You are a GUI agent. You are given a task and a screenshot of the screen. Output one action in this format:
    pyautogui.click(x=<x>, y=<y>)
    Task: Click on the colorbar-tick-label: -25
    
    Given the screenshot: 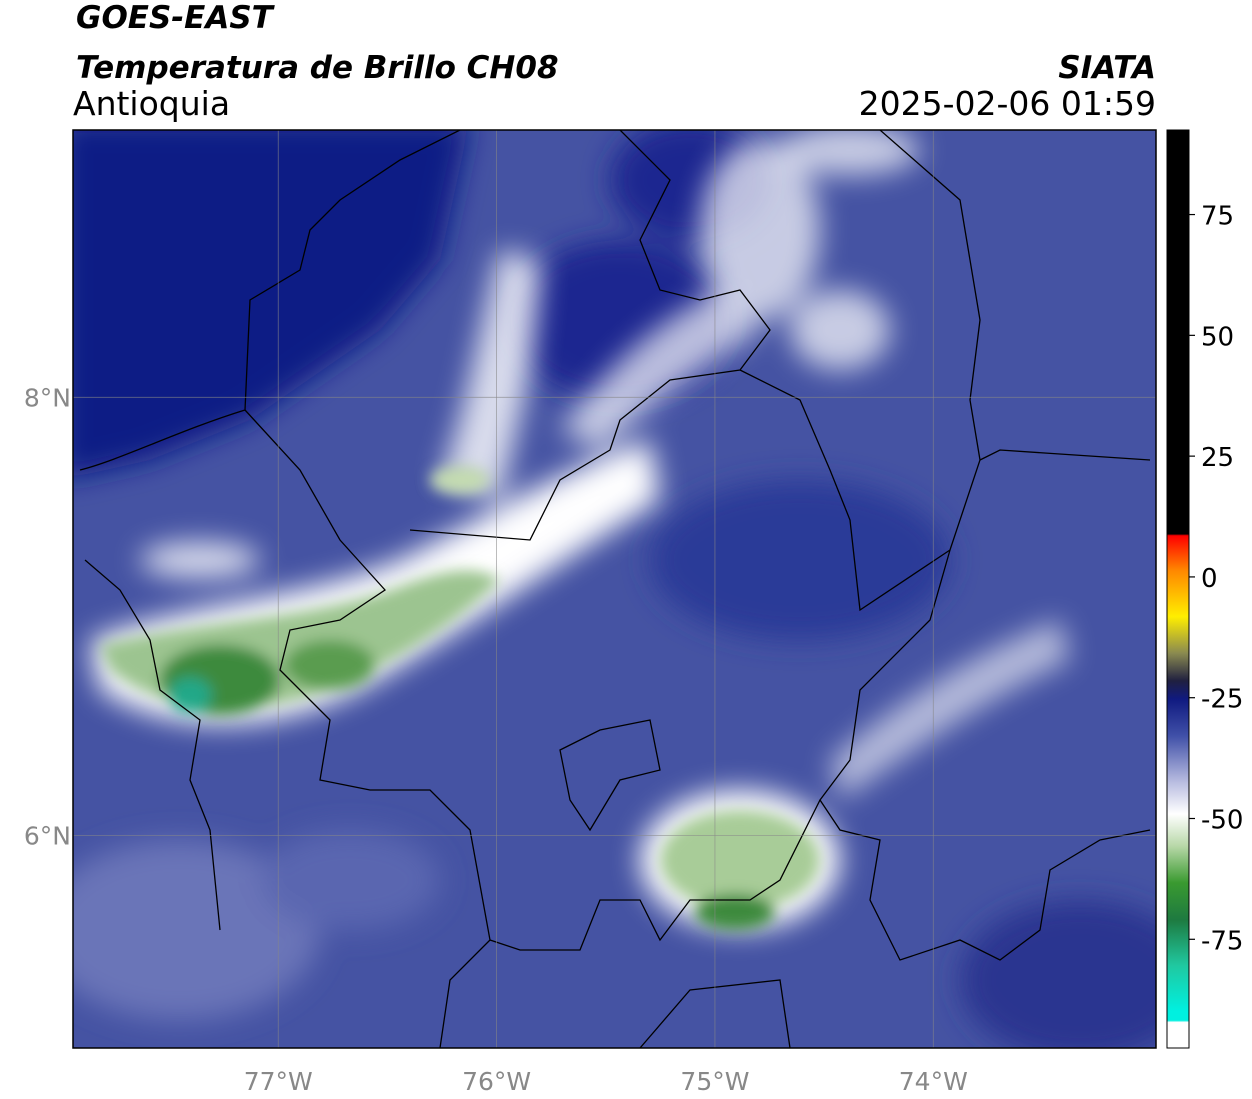 What is the action you would take?
    pyautogui.click(x=1222, y=700)
    